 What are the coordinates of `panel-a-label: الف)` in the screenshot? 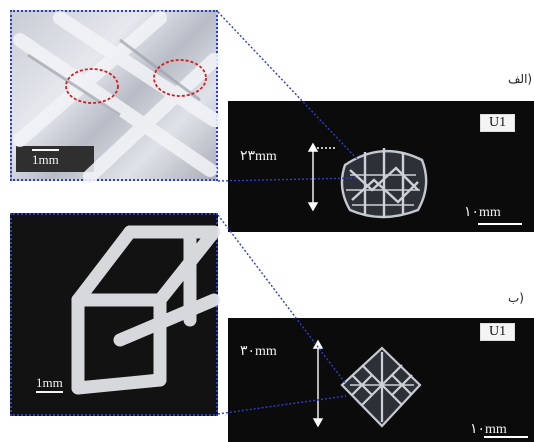 It's located at (520, 79).